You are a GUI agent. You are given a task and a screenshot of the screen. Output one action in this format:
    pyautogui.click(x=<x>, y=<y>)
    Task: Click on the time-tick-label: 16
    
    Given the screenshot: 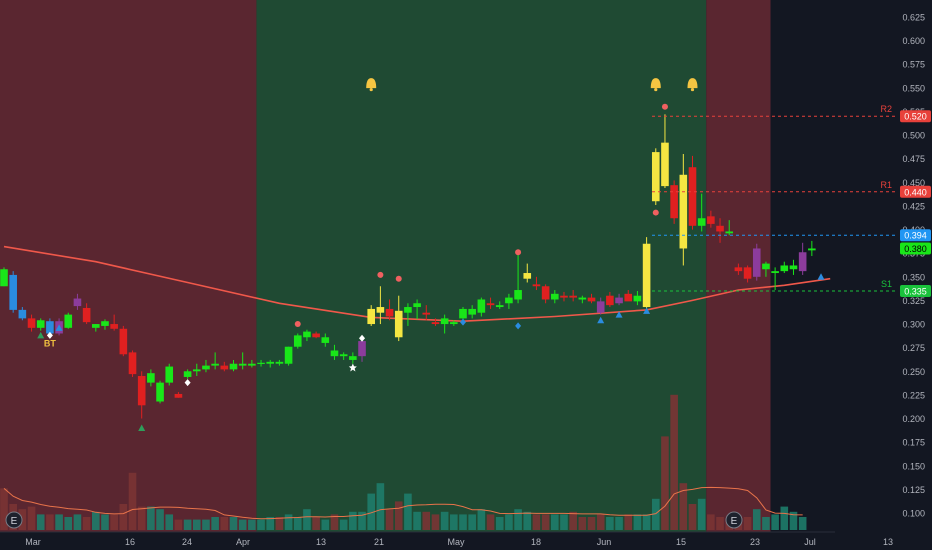 What is the action you would take?
    pyautogui.click(x=130, y=542)
    